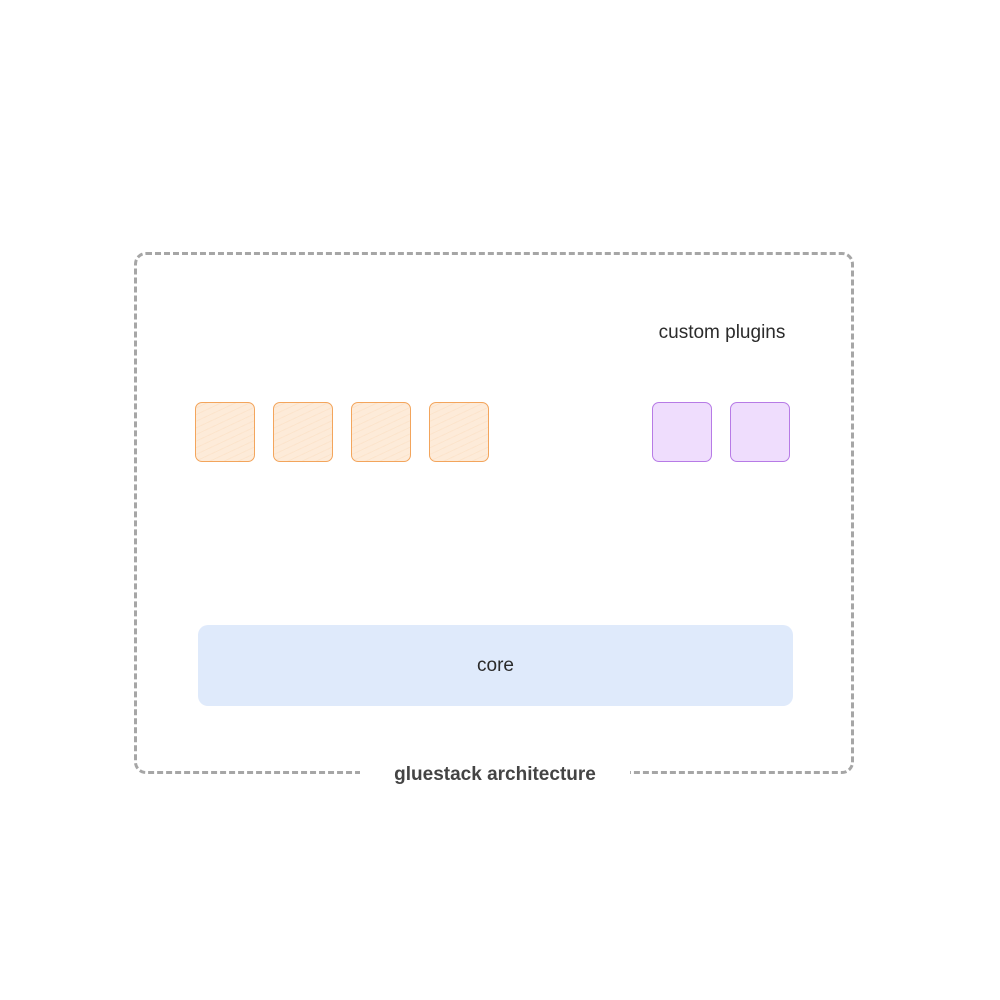  Describe the element at coordinates (495, 775) in the screenshot. I see `diagram-caption: gluestack architecture` at that location.